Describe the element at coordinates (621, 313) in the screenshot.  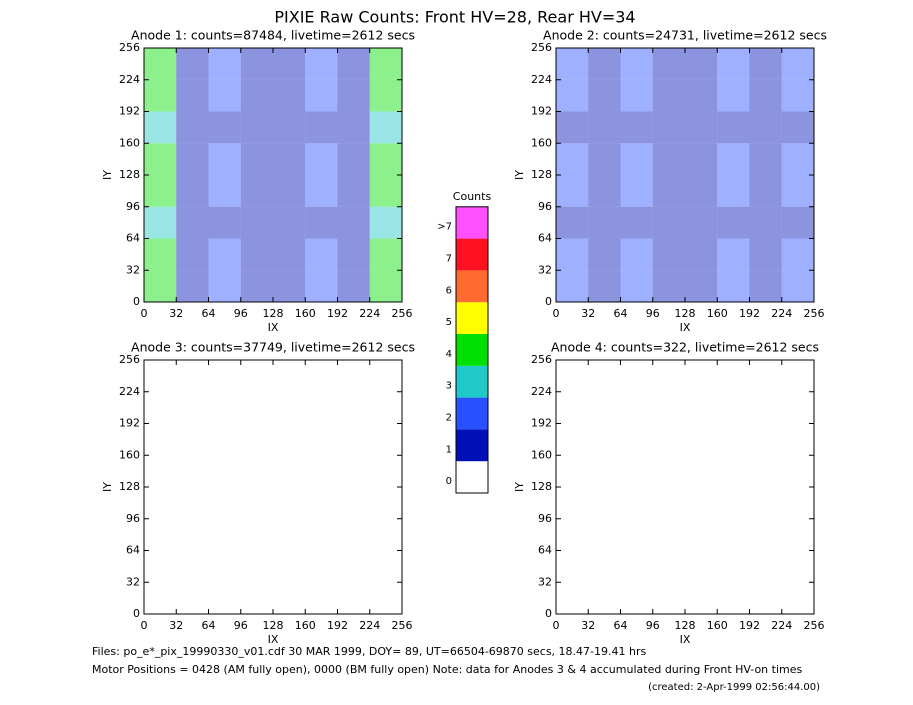
I see `x-tick-label: 64` at that location.